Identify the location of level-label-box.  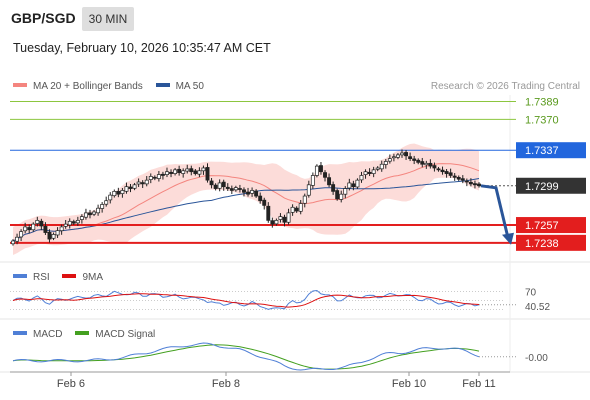
(551, 242).